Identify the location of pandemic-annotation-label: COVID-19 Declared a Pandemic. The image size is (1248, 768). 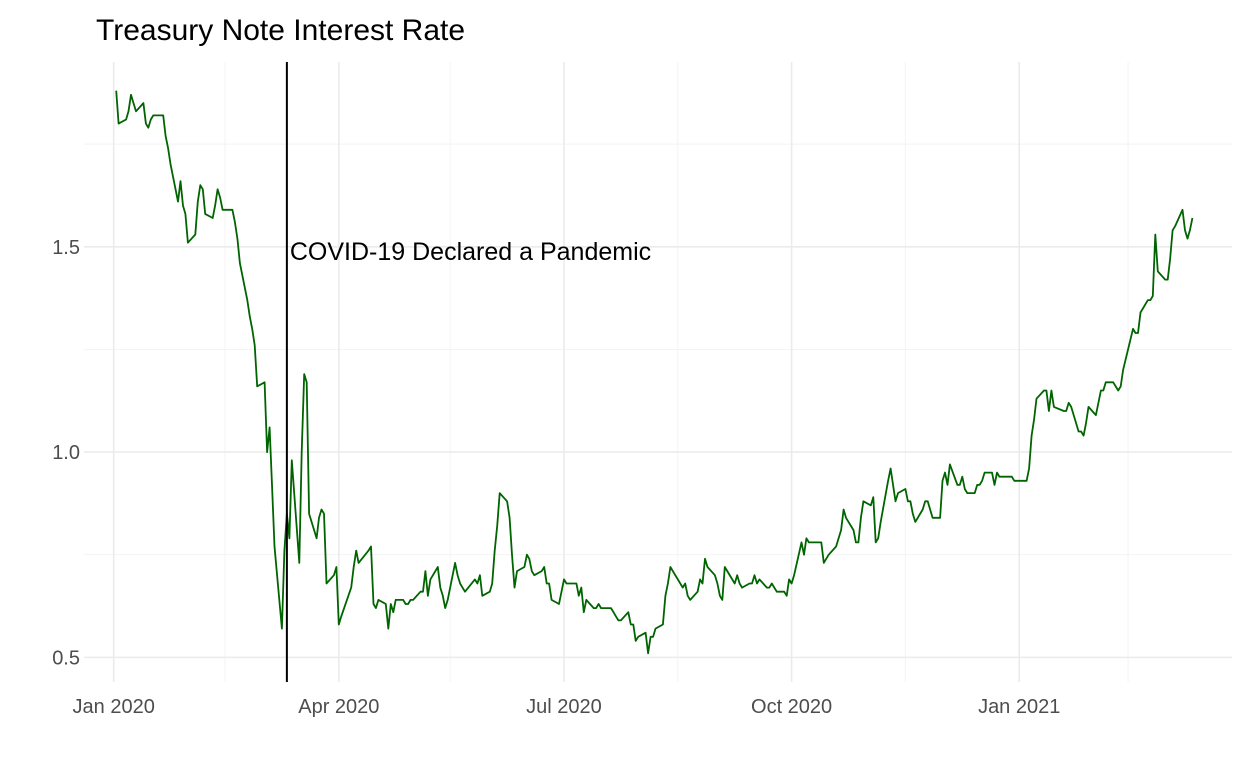
(470, 252).